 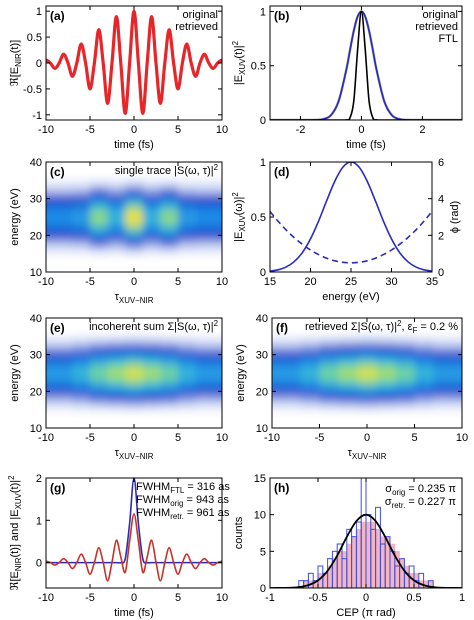 I want to click on x-tick-label: -5, so click(x=90, y=130).